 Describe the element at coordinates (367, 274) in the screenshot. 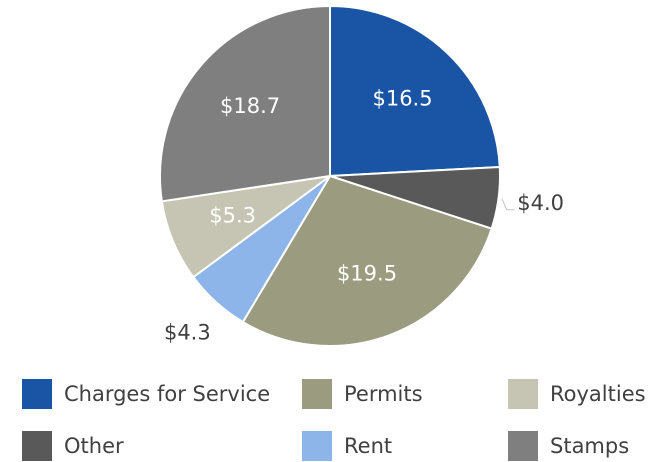

I see `data-label: $19.5` at that location.